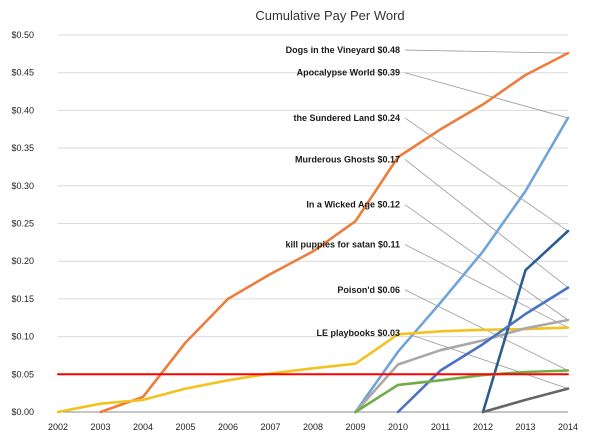 Image resolution: width=600 pixels, height=437 pixels. I want to click on annotation-label: Poison'd $0.06, so click(368, 290).